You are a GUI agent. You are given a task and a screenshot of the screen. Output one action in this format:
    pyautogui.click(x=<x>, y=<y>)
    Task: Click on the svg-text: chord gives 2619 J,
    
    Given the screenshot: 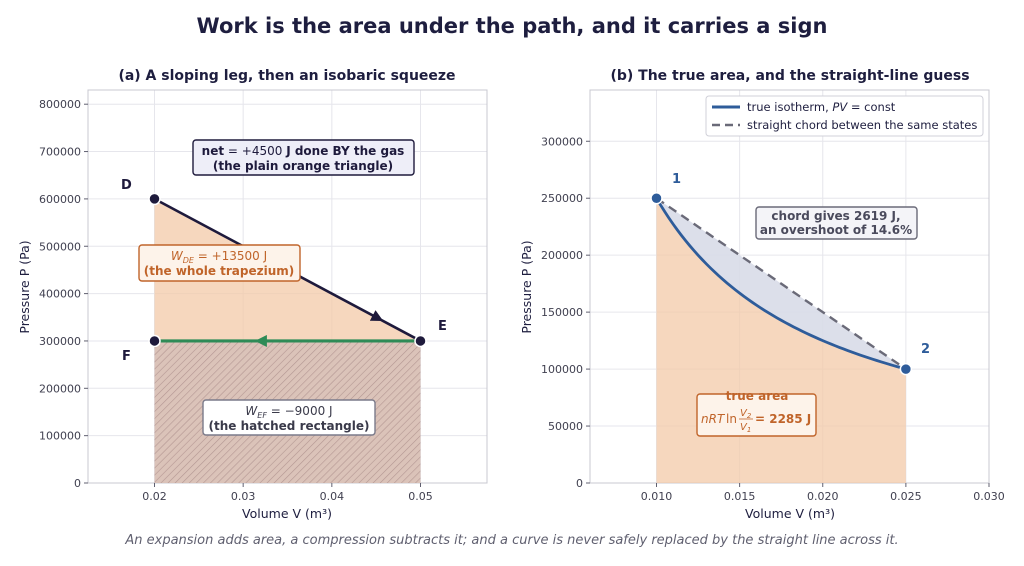 What is the action you would take?
    pyautogui.click(x=835, y=216)
    